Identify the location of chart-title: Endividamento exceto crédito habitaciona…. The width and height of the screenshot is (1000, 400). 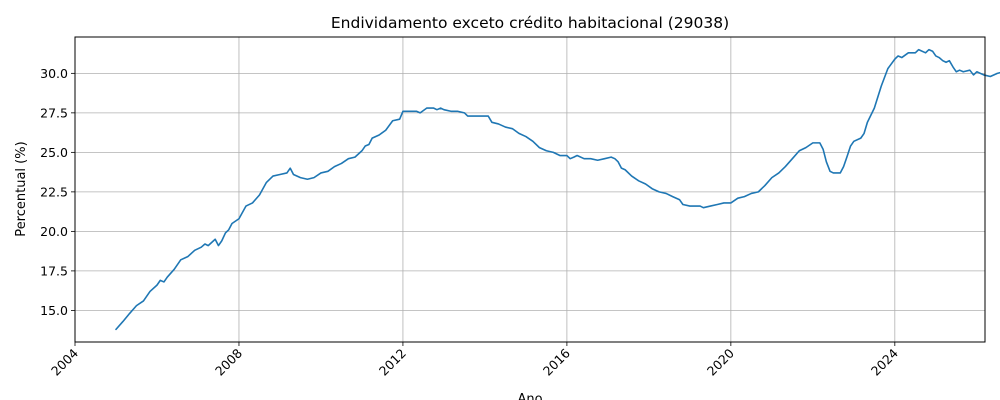
(530, 23).